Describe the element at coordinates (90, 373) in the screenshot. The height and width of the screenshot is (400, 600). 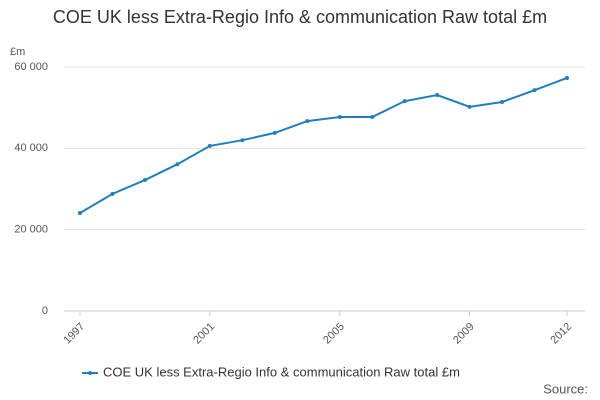
I see `legend-marker` at that location.